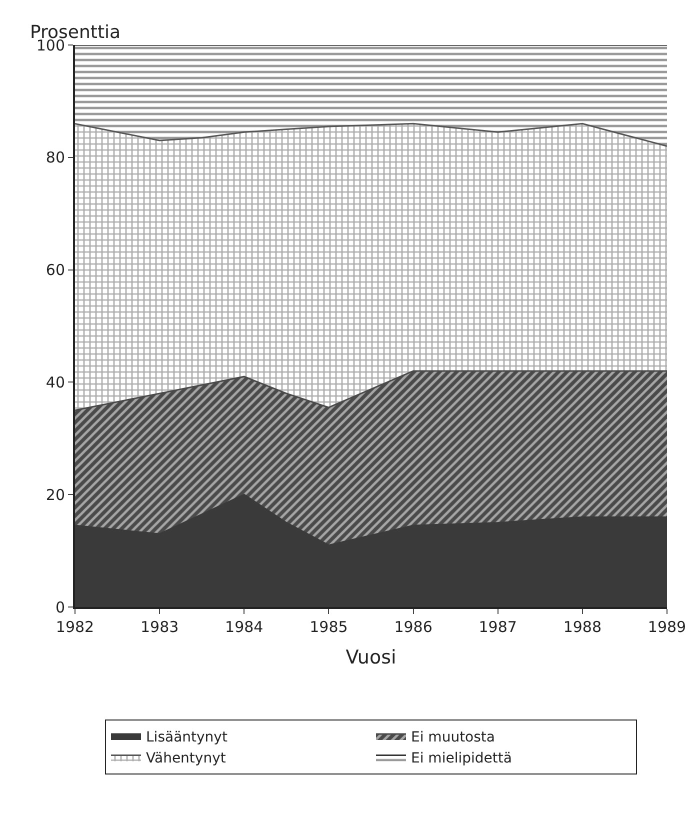 The image size is (697, 817). Describe the element at coordinates (60, 607) in the screenshot. I see `y-tick-label: 0` at that location.